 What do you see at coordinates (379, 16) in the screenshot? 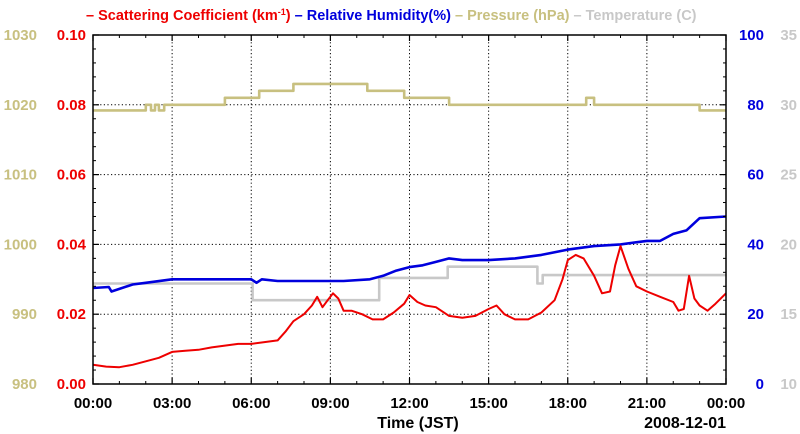
I see `legend-humidity-label: Relative Humidity(%)` at bounding box center [379, 16].